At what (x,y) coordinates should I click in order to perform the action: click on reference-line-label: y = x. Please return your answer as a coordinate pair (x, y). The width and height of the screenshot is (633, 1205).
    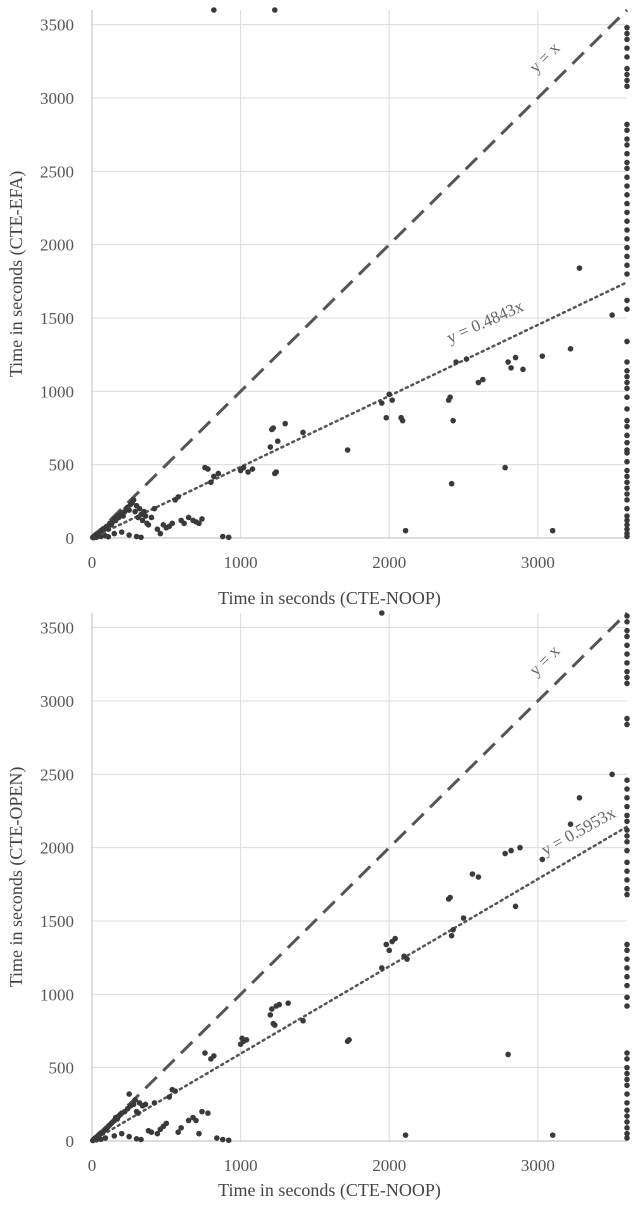
    Looking at the image, I should click on (544, 57).